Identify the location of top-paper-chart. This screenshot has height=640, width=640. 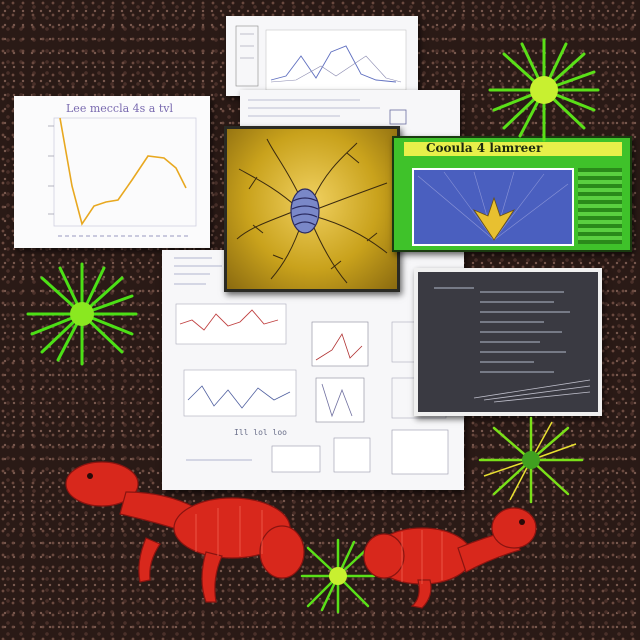
(321, 58).